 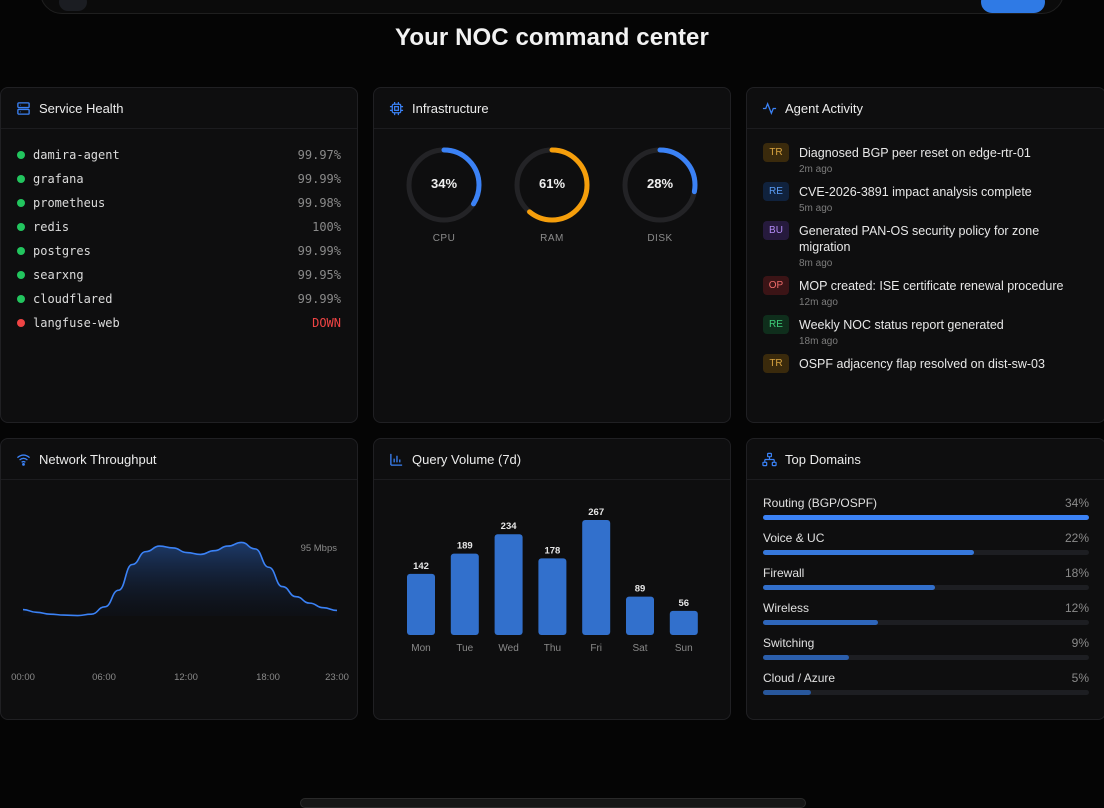 What do you see at coordinates (104, 677) in the screenshot?
I see `x-tick-label: 06:00` at bounding box center [104, 677].